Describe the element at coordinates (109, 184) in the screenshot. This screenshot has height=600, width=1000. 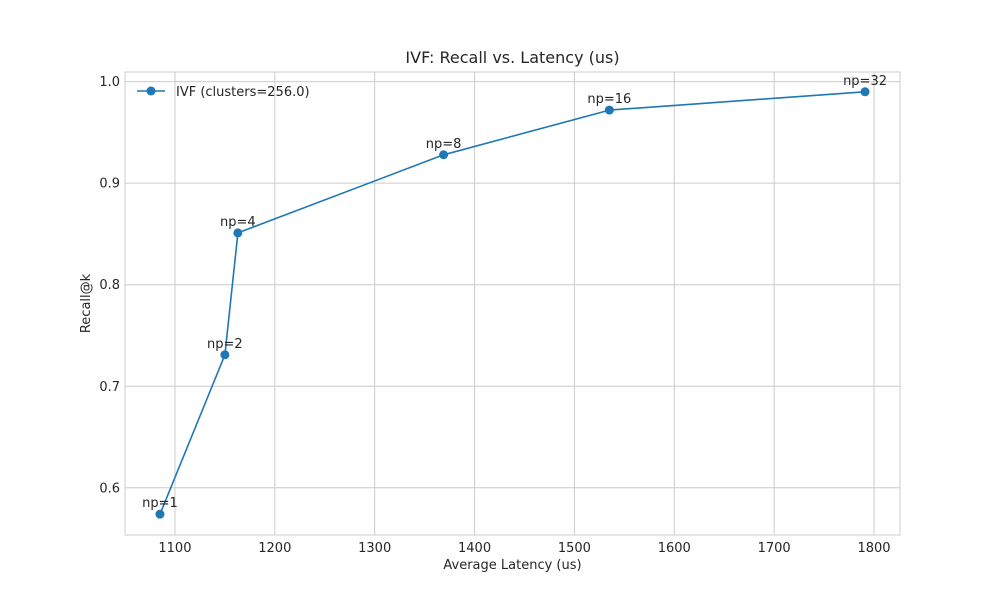
I see `y-tick-label: 0.9` at that location.